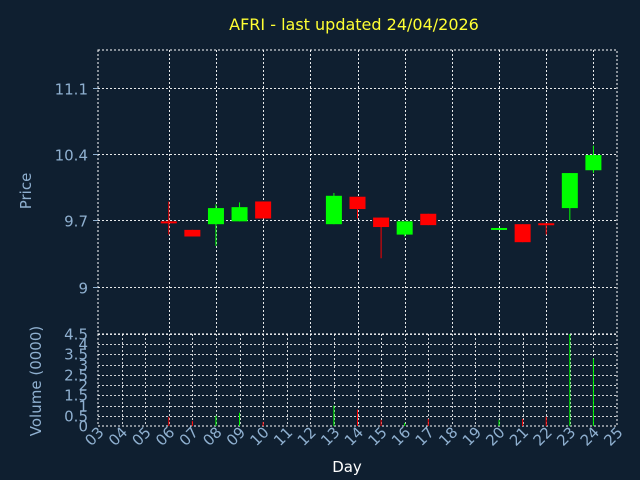 The image size is (640, 480). What do you see at coordinates (83, 345) in the screenshot?
I see `volume-tick-label: 4` at bounding box center [83, 345].